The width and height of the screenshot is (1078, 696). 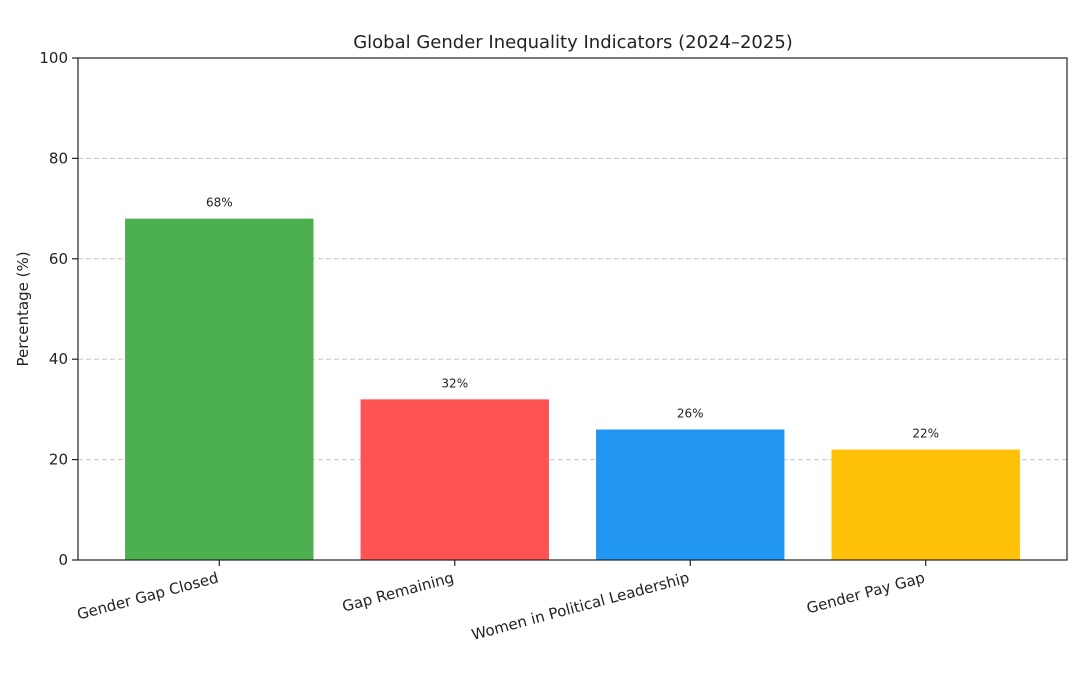 I want to click on y-axis-label: Percentage (%), so click(x=23, y=308).